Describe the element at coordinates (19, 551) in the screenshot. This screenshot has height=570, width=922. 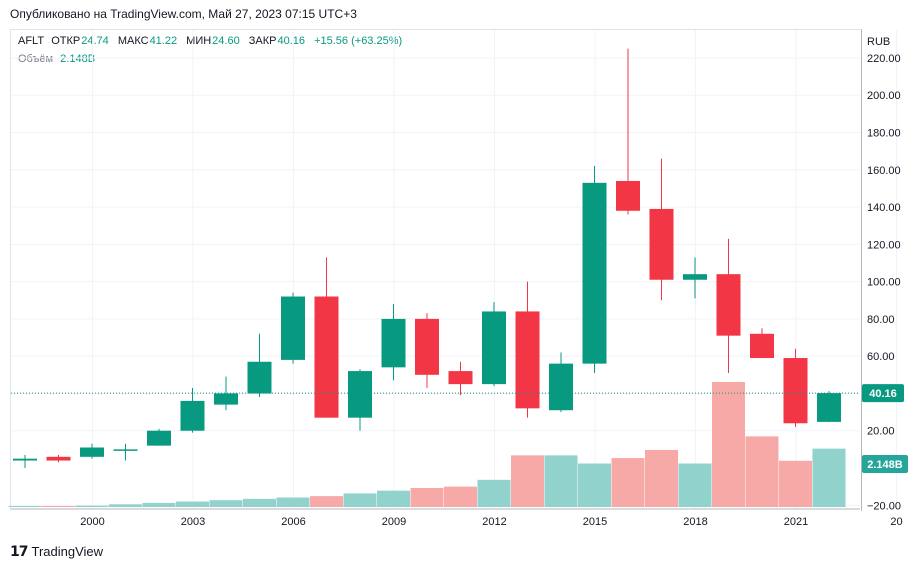
I see `tradingview-logo-icon: 𝟭𝟳` at that location.